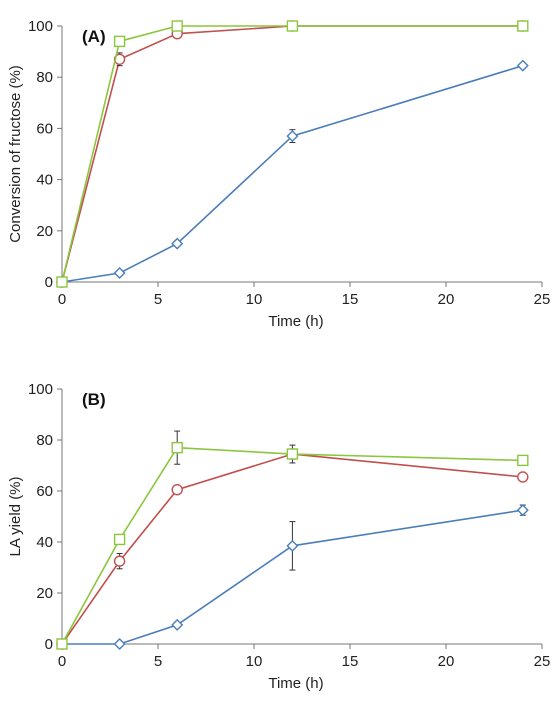  Describe the element at coordinates (44, 440) in the screenshot. I see `b-y-tick-label: 80` at that location.